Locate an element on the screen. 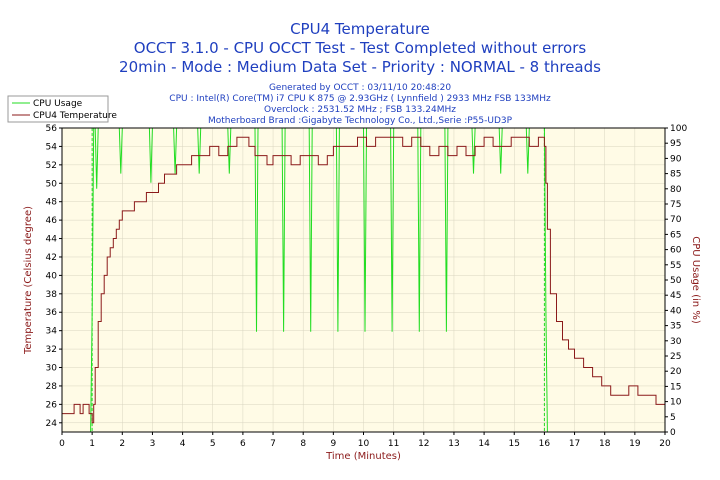 The image size is (720, 480). x-tick-label: 0 is located at coordinates (62, 444).